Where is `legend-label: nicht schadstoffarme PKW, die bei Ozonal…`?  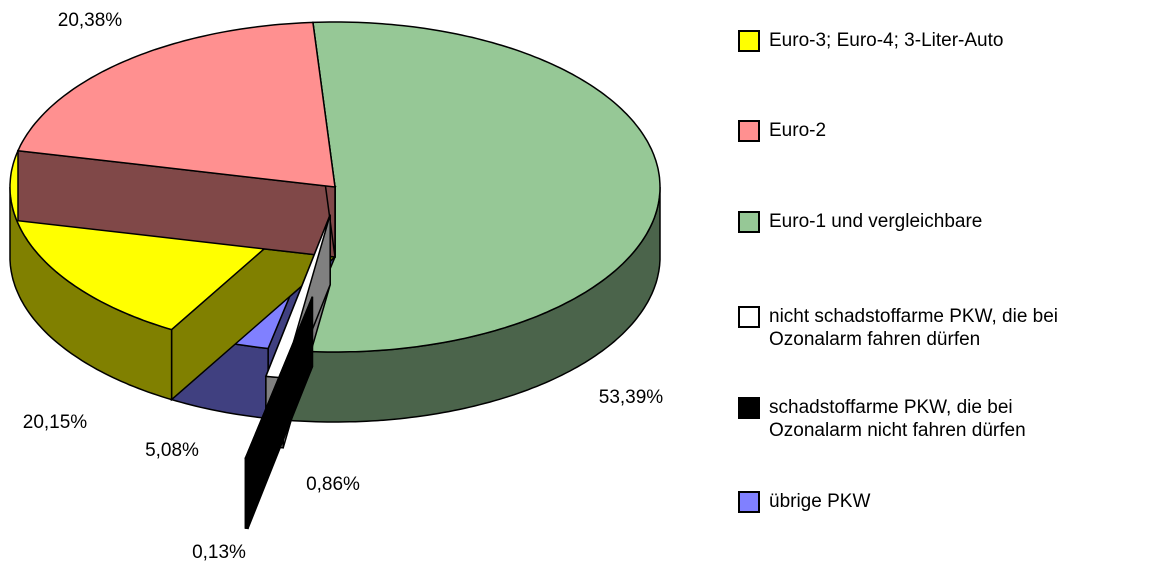 legend-label: nicht schadstoffarme PKW, die bei Ozonal… is located at coordinates (914, 328).